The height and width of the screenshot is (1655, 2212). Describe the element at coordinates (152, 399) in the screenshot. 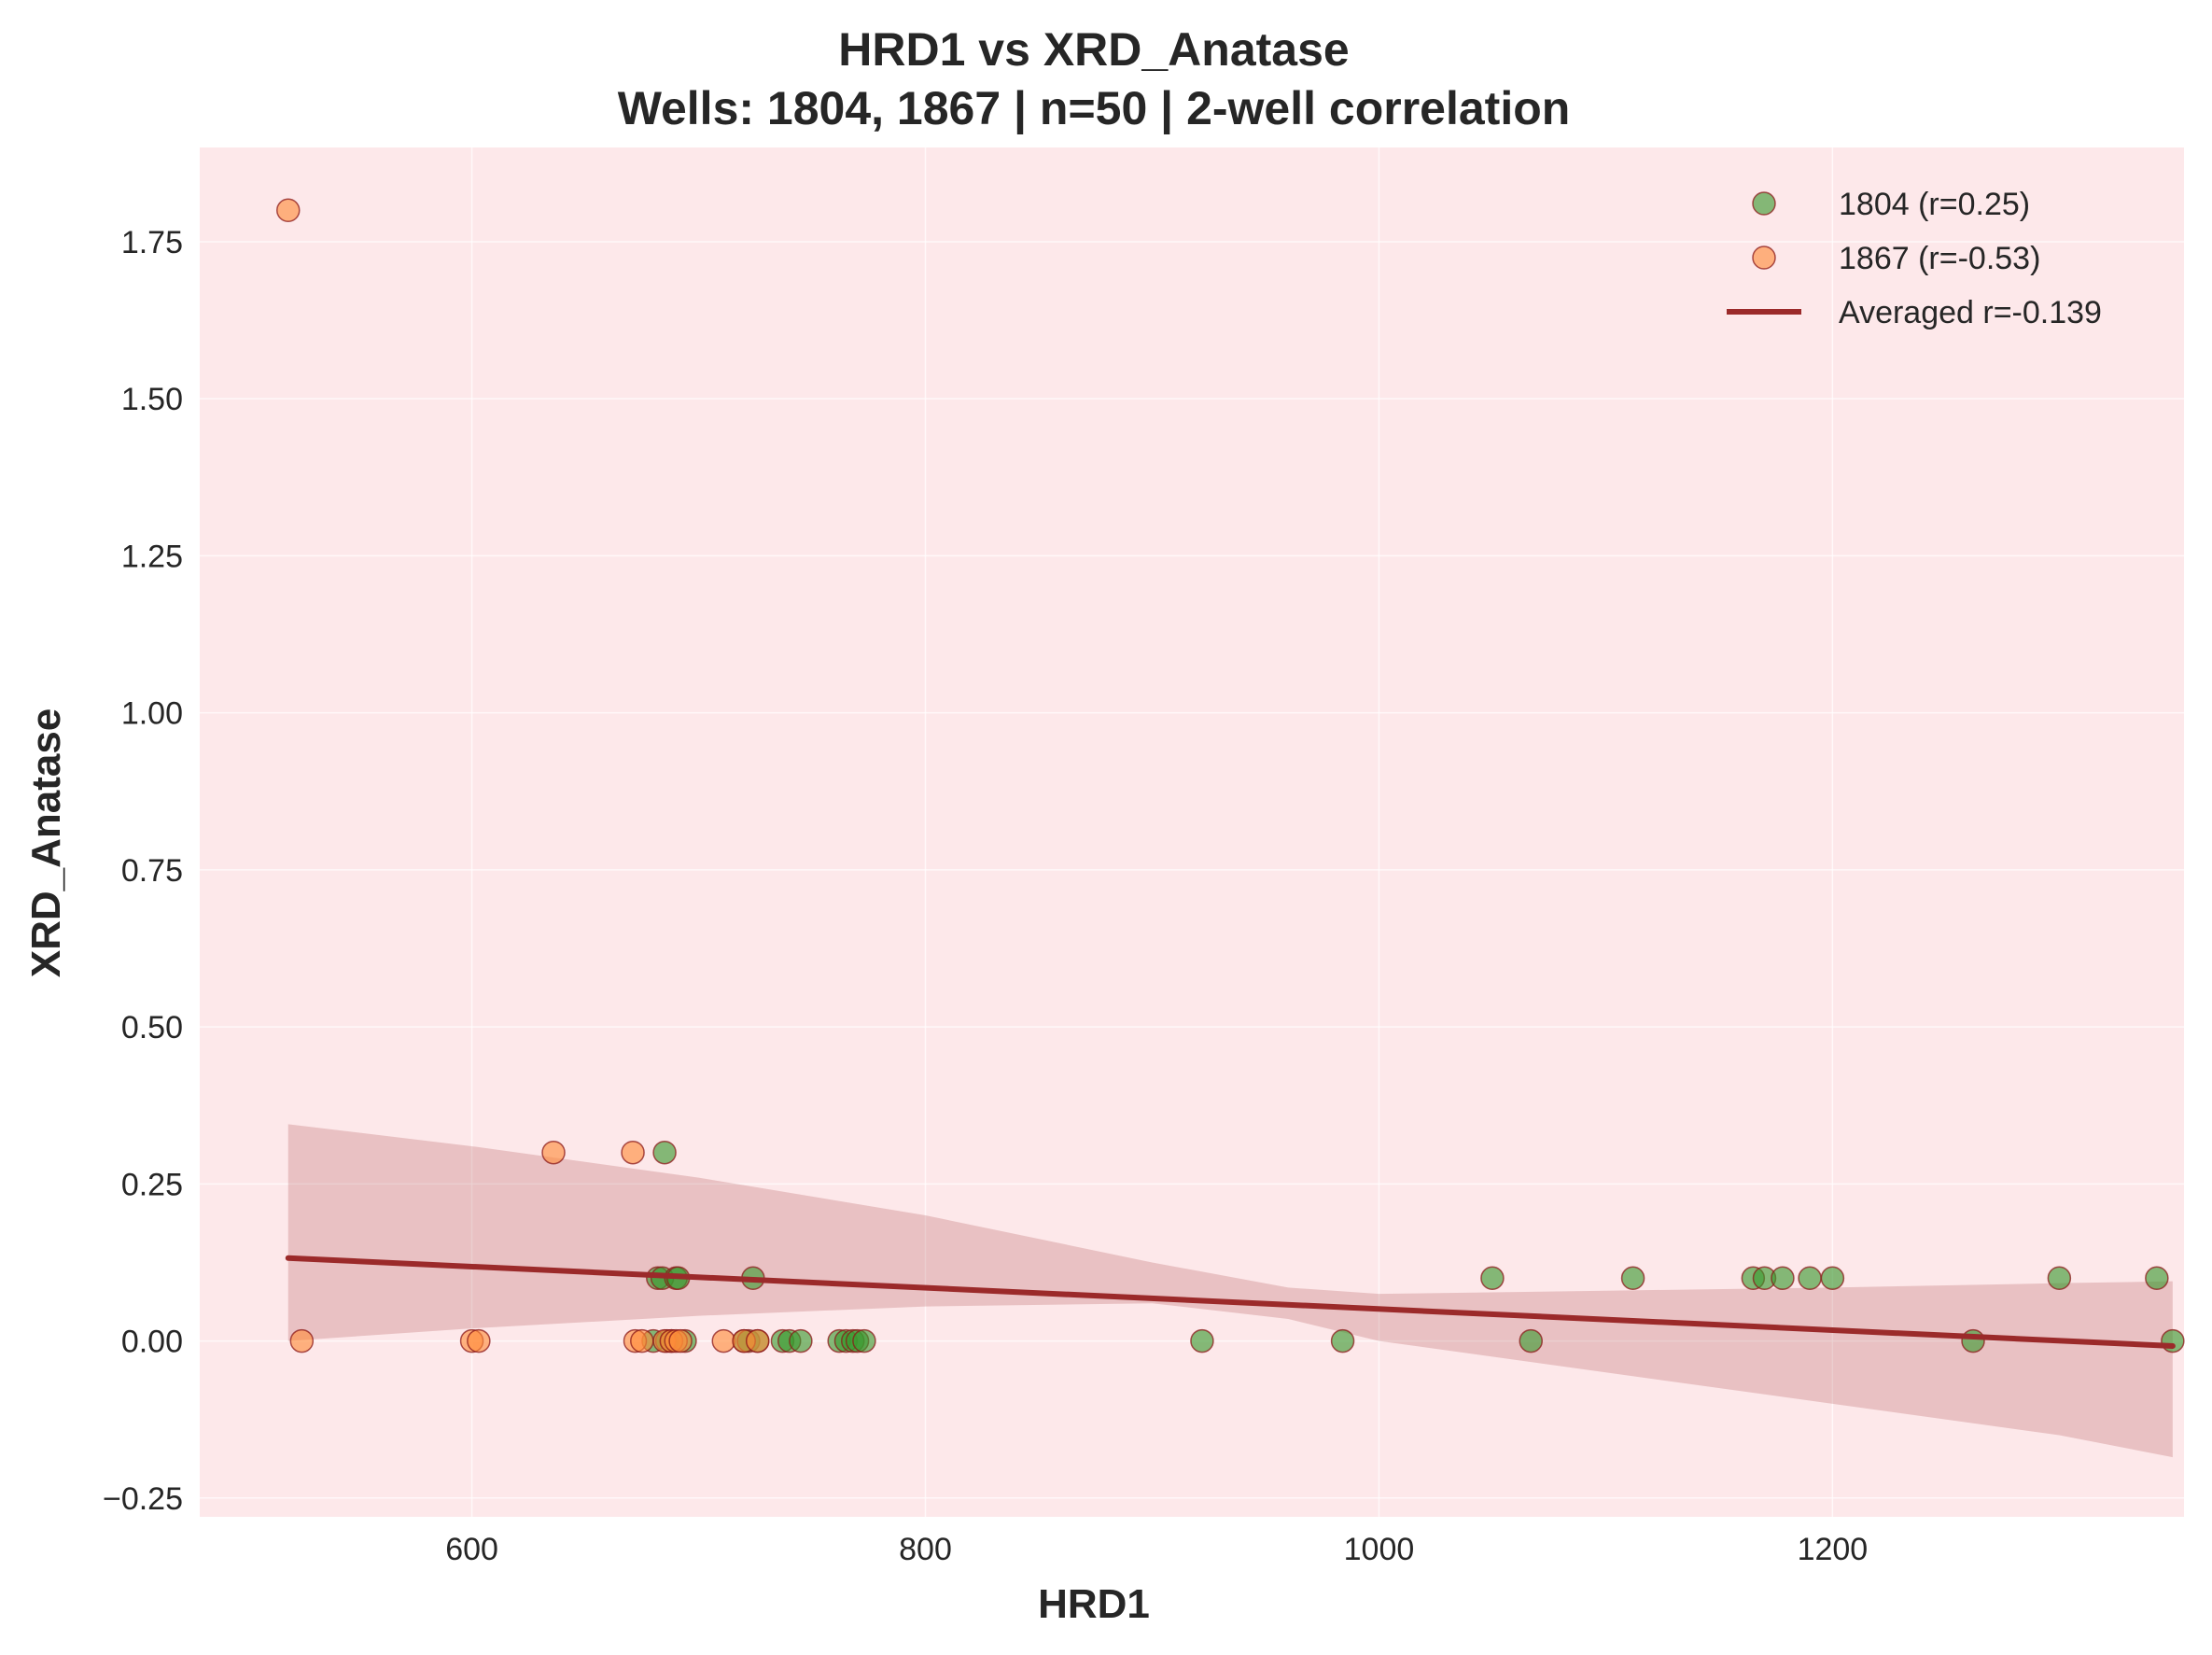

I see `y-tick-label: 1.50` at that location.